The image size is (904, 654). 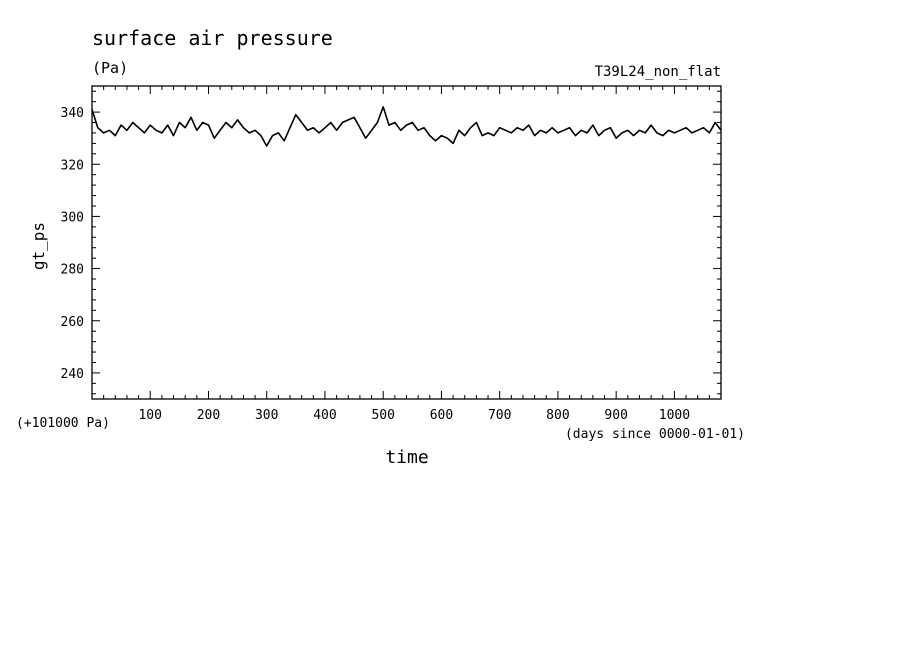 What do you see at coordinates (406, 457) in the screenshot?
I see `x-axis-label: time` at bounding box center [406, 457].